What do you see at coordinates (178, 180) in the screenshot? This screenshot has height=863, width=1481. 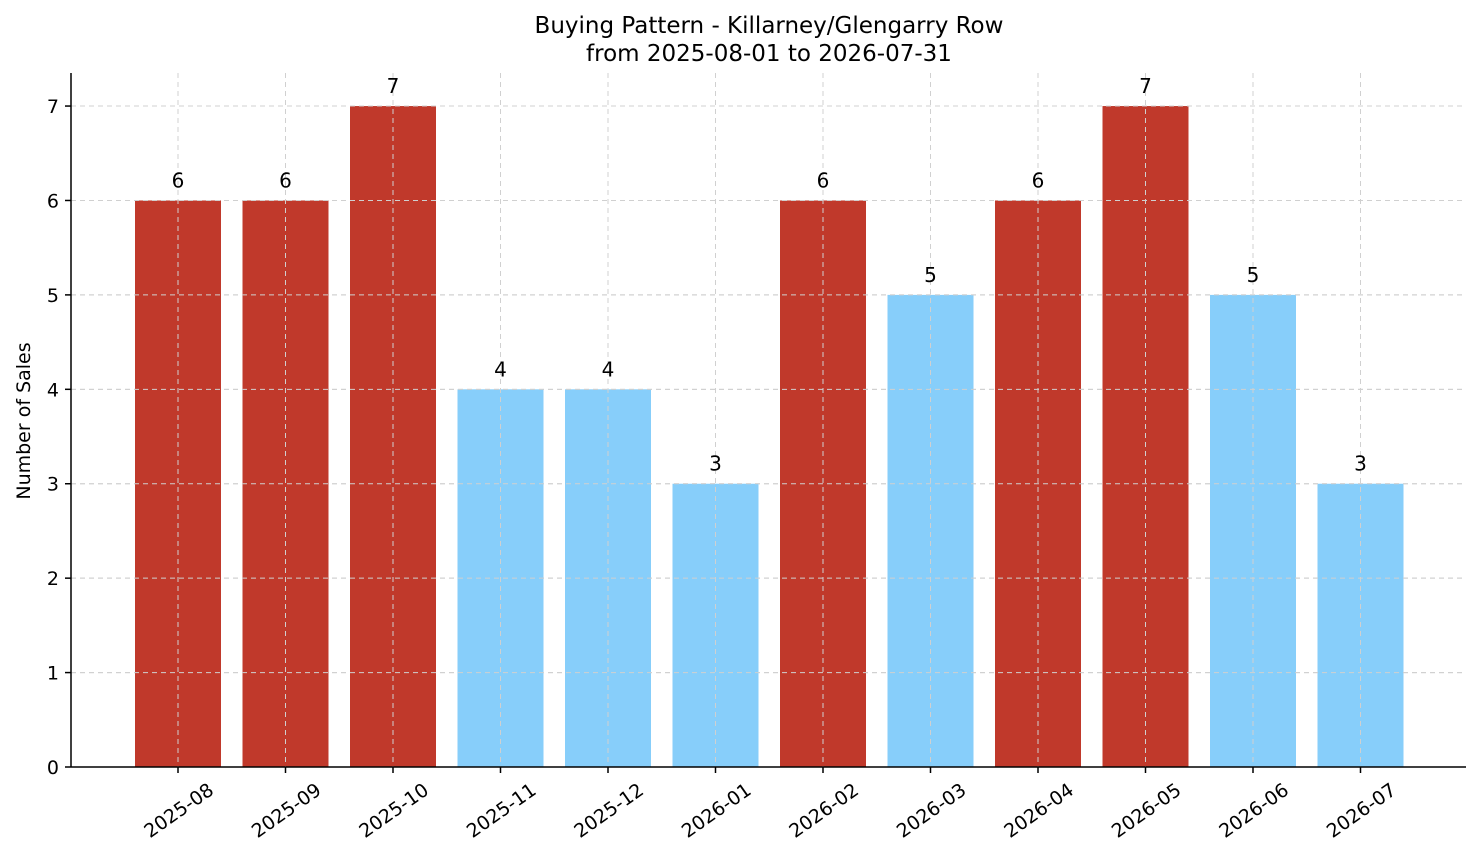 I see `data-label-2025-08: 6` at bounding box center [178, 180].